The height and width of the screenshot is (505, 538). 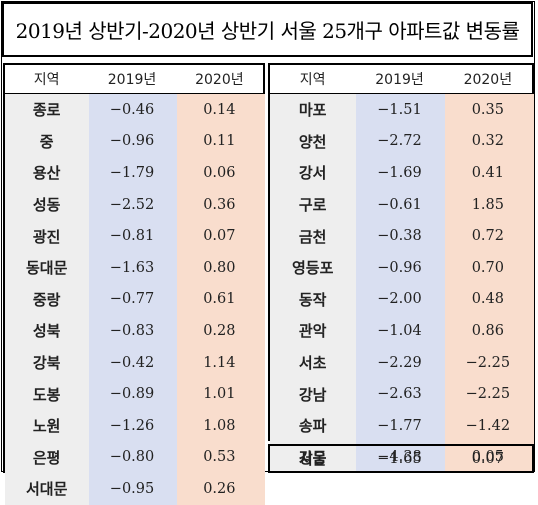 What do you see at coordinates (134, 458) in the screenshot?
I see `table-row: 은평 −0.80 0.53` at bounding box center [134, 458].